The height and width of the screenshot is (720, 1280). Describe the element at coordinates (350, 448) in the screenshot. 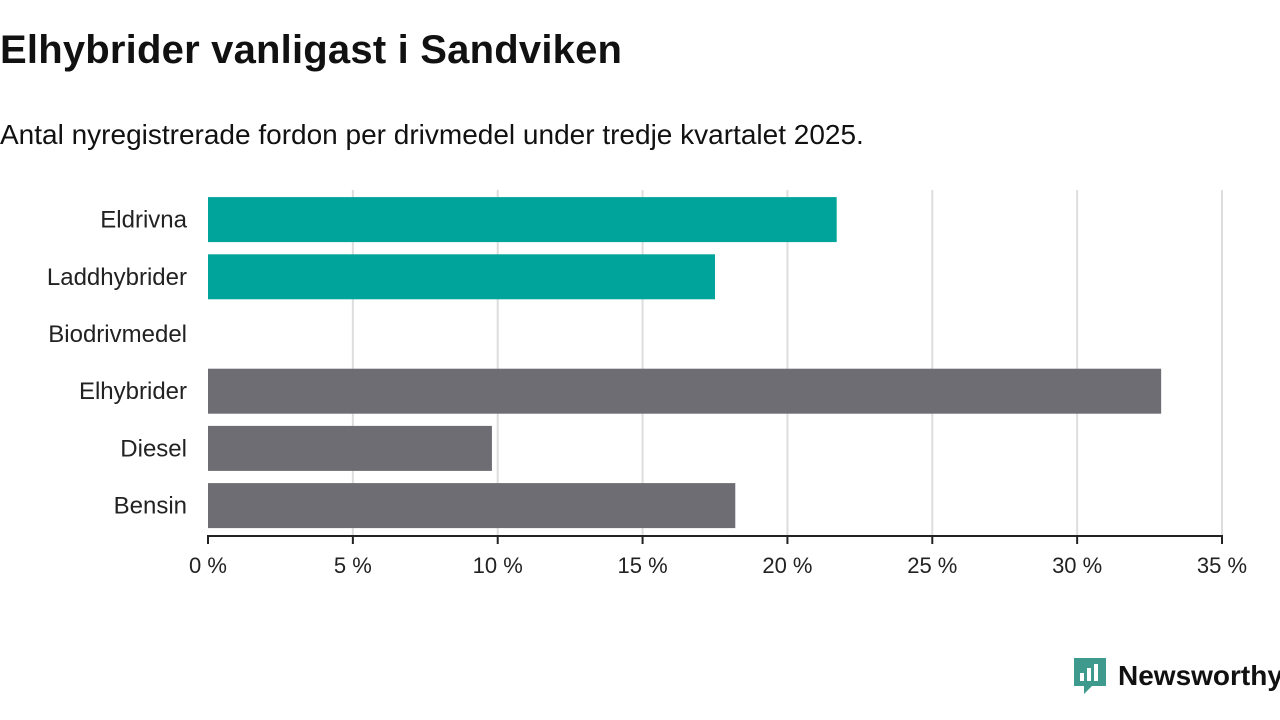

I see `bar-diesel` at that location.